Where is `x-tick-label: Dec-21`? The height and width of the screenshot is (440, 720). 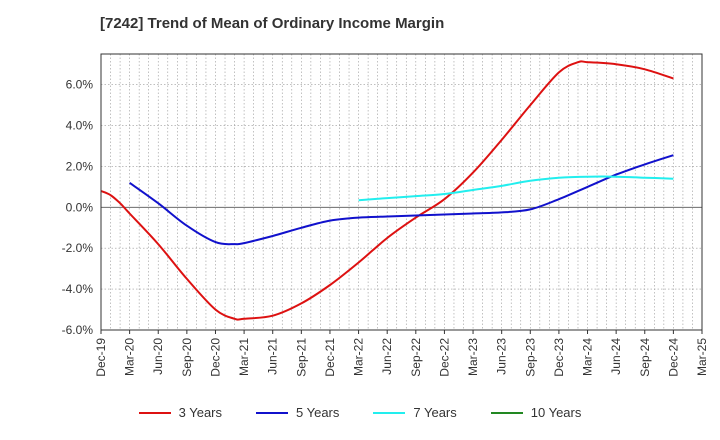 x-tick-label: Dec-21 is located at coordinates (330, 357).